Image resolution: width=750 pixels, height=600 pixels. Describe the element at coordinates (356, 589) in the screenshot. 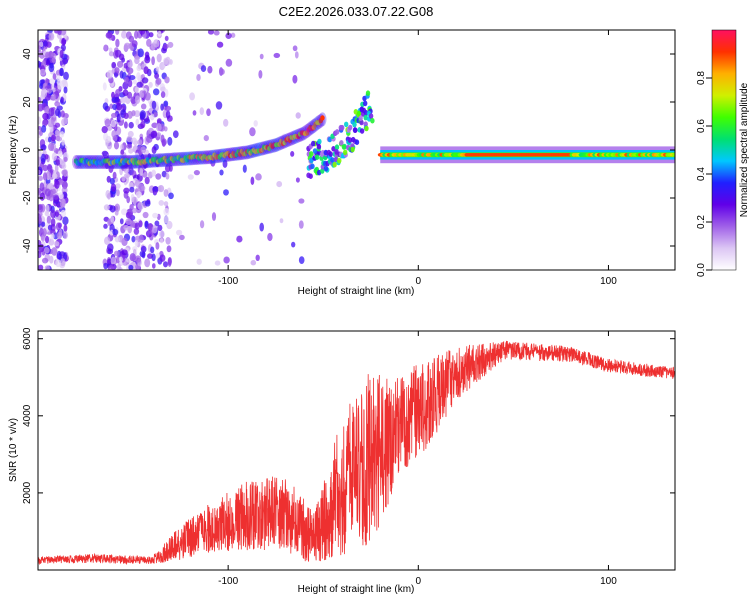

I see `snr-xlabel: Height of straight line (km)` at that location.